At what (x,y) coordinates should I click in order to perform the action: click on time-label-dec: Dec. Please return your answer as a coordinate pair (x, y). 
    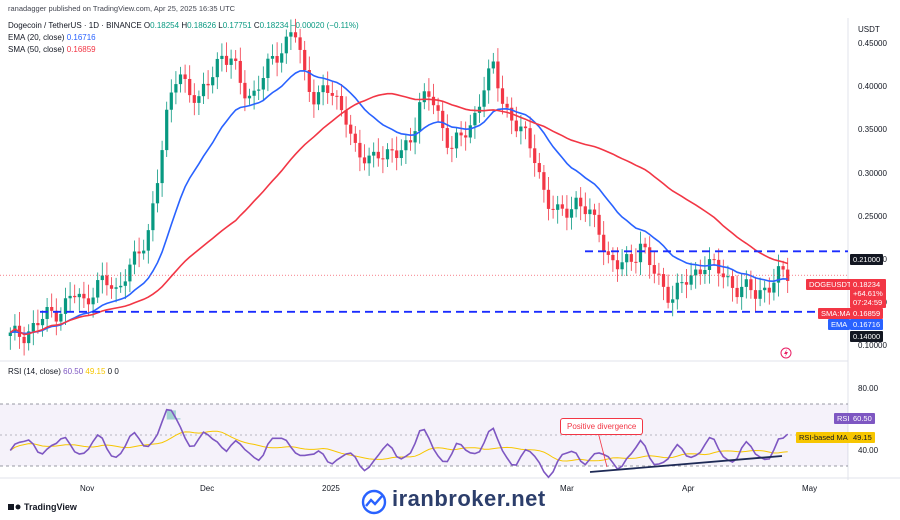
    Looking at the image, I should click on (207, 488).